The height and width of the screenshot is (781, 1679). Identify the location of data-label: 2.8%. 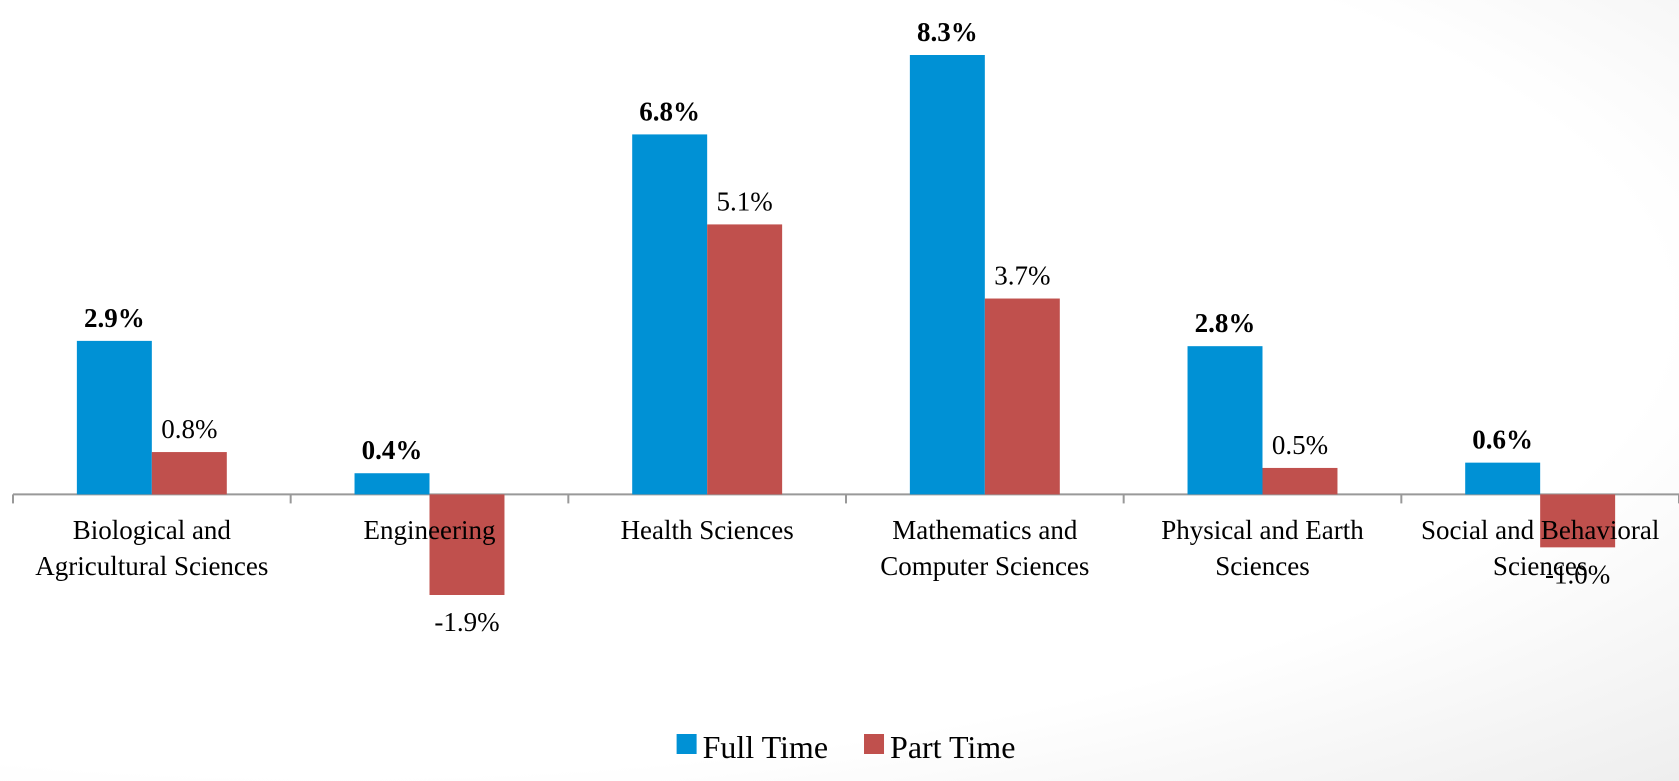
(1225, 323).